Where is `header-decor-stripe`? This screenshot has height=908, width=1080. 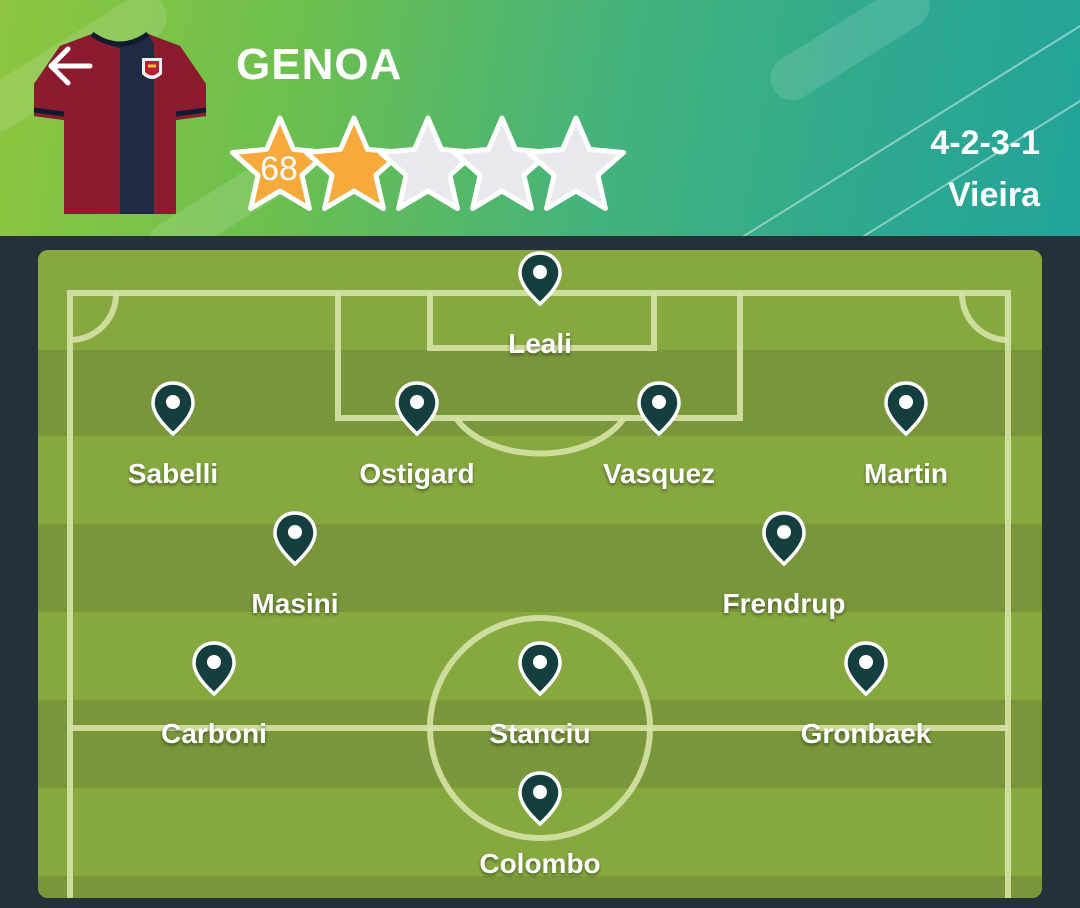
header-decor-stripe is located at coordinates (850, 54).